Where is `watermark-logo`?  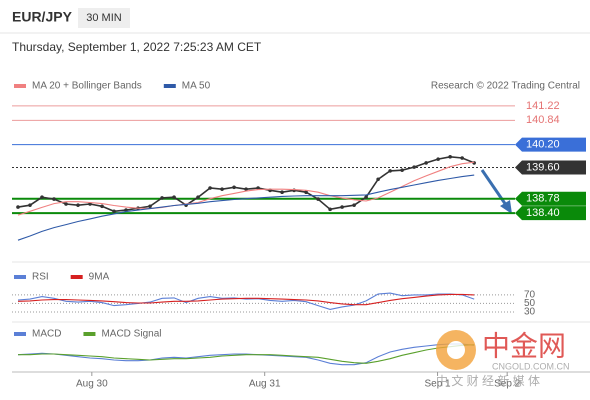
watermark-logo is located at coordinates (456, 350).